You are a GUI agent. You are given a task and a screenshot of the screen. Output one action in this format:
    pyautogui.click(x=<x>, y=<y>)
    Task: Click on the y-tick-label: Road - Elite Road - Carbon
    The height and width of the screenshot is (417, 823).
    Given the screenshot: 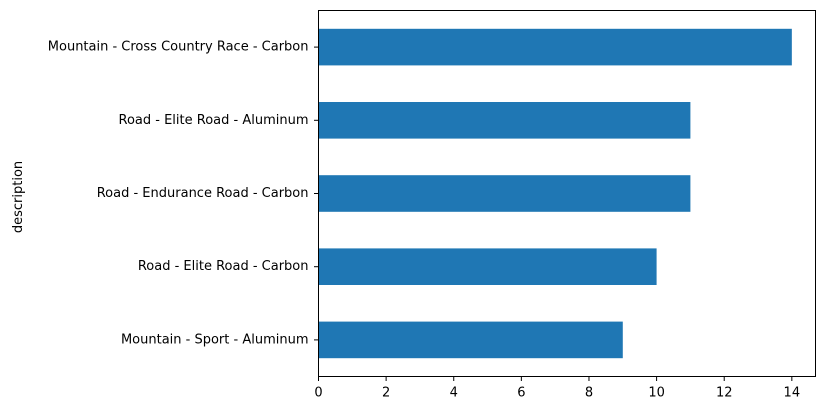 What is the action you would take?
    pyautogui.click(x=223, y=266)
    